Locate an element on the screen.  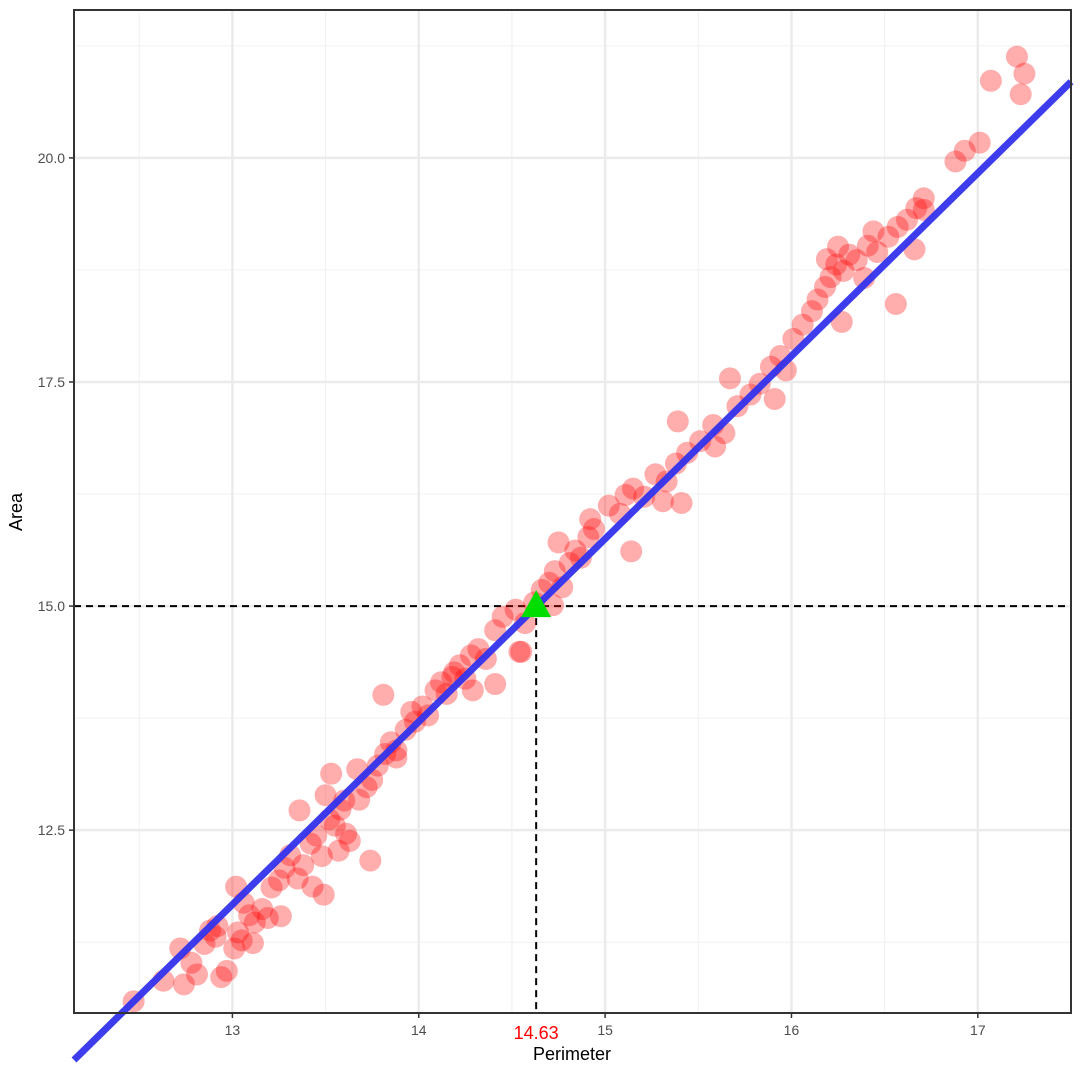
x-tick-label: 16 is located at coordinates (792, 1030).